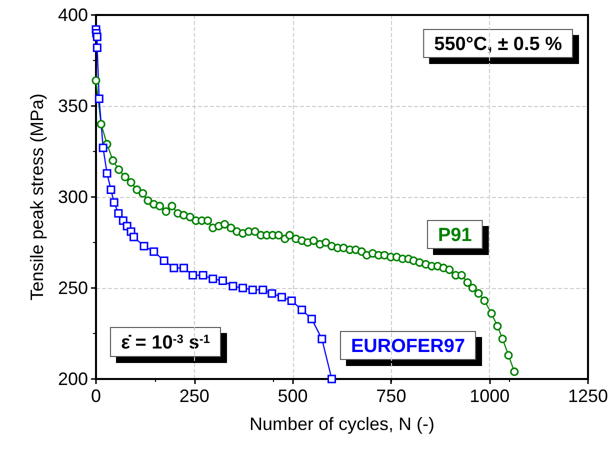 Image resolution: width=611 pixels, height=450 pixels. Describe the element at coordinates (490, 396) in the screenshot. I see `x-tick-label: 1000` at that location.